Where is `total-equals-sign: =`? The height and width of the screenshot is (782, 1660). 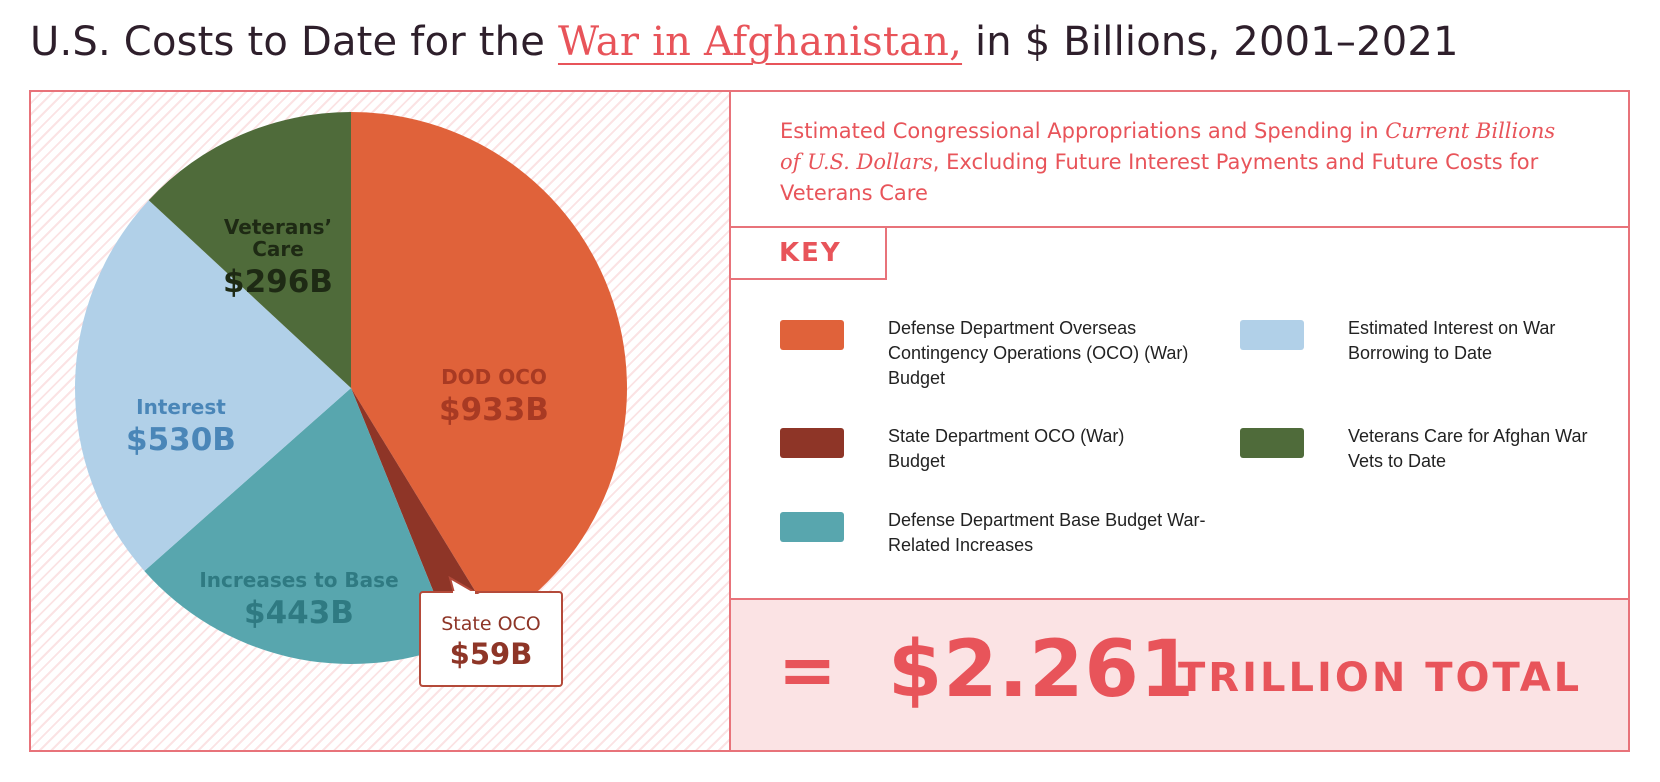
total-equals-sign: = is located at coordinates (807, 670).